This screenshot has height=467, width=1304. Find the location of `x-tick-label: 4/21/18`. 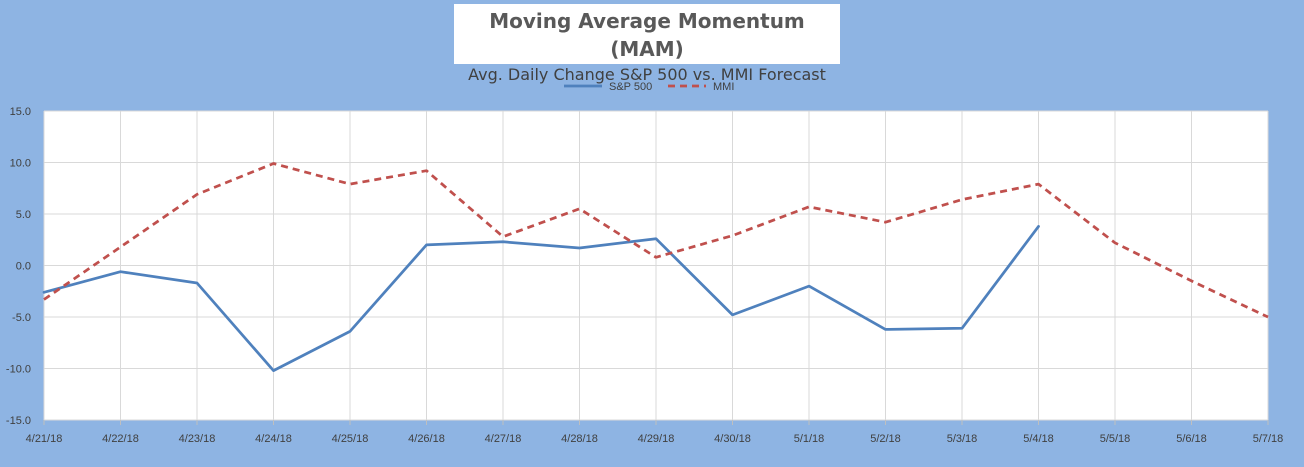

x-tick-label: 4/21/18 is located at coordinates (44, 439).